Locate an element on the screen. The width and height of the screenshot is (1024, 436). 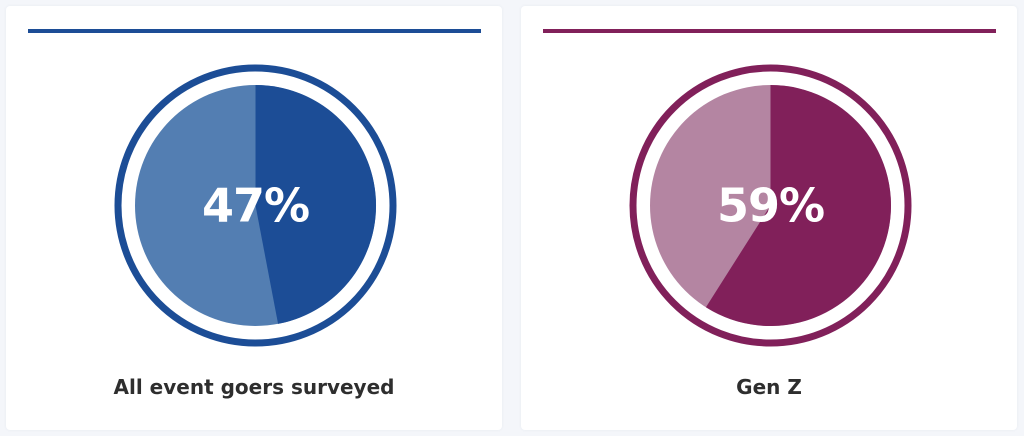
percentage-label: 59% is located at coordinates (770, 206).